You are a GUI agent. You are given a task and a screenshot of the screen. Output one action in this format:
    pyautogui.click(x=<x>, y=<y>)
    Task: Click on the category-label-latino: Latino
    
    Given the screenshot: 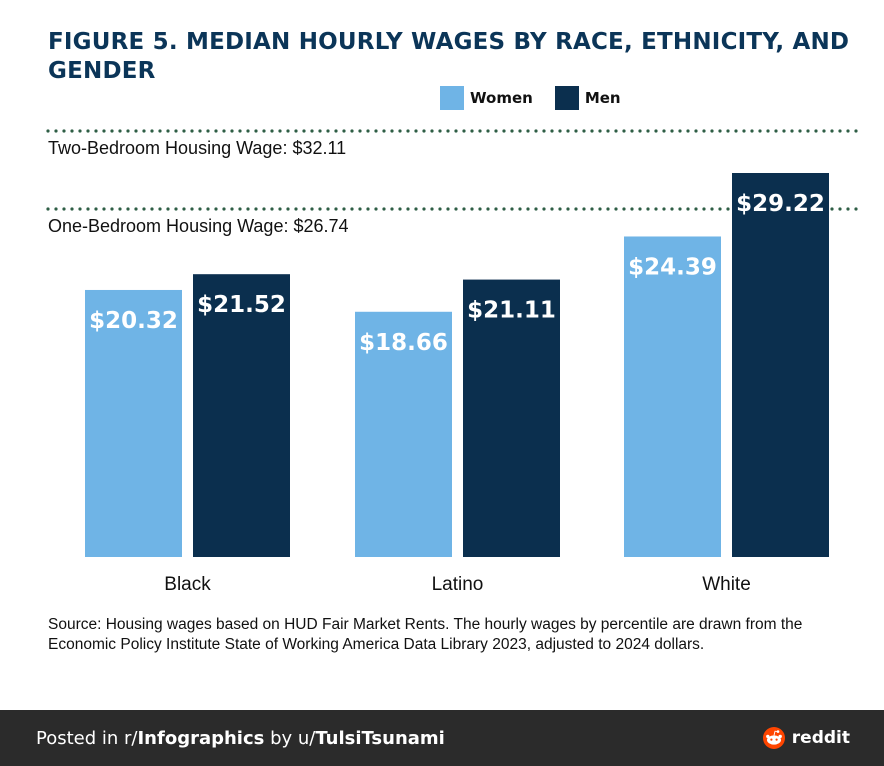 What is the action you would take?
    pyautogui.click(x=458, y=584)
    